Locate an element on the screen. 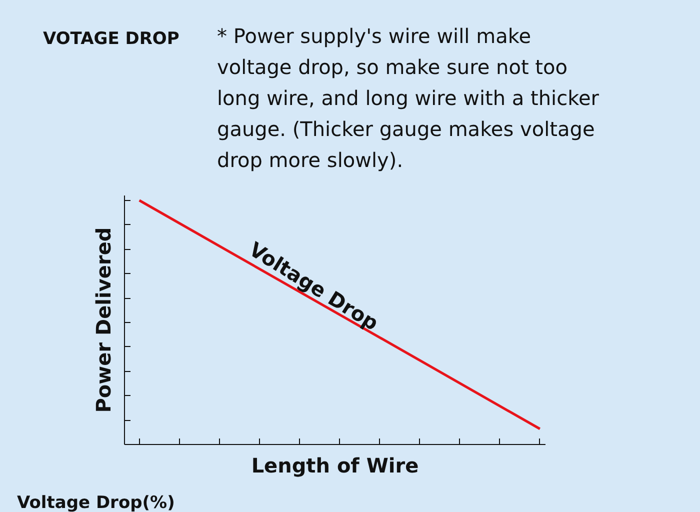 The width and height of the screenshot is (700, 512). x-axis-title: Length of Wire is located at coordinates (335, 466).